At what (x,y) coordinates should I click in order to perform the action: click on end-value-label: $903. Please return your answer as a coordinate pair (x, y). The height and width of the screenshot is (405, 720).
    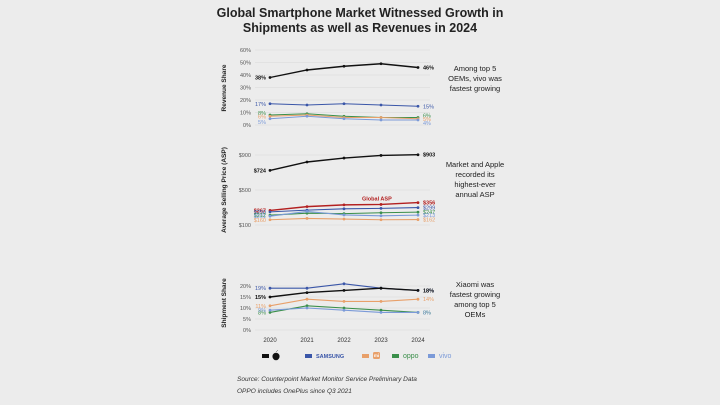
    Looking at the image, I should click on (429, 156).